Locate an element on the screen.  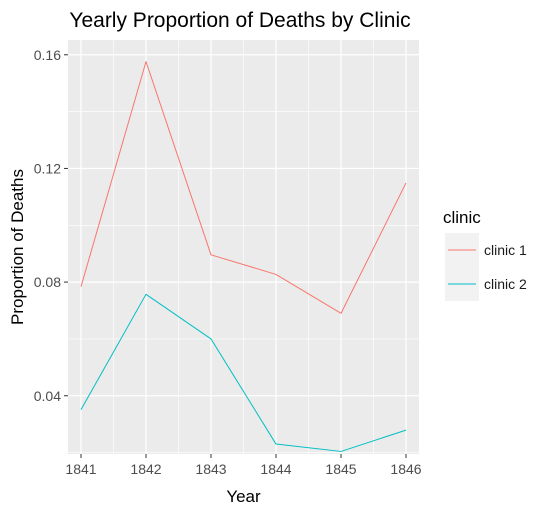
x-tick-label: 1843 is located at coordinates (210, 469).